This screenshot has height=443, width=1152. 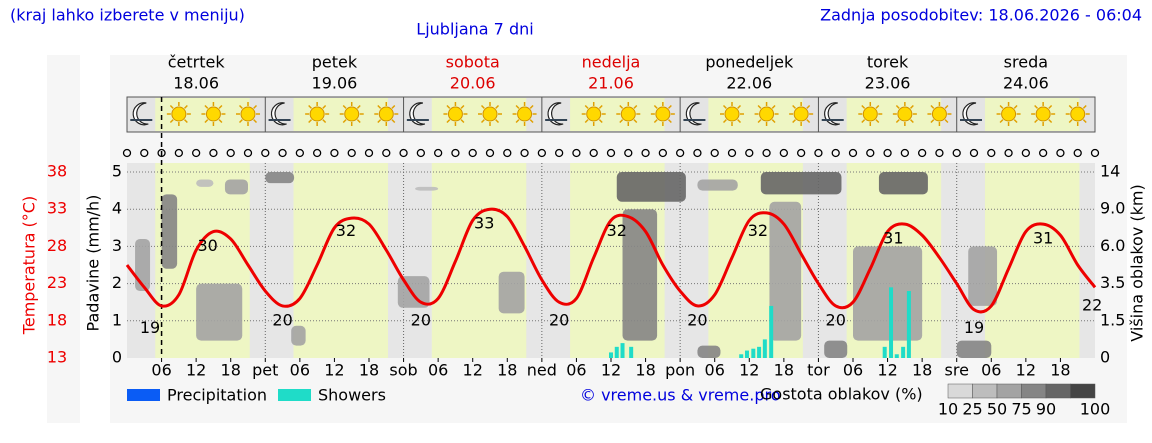 What do you see at coordinates (836, 319) in the screenshot?
I see `temp-label: 20` at bounding box center [836, 319].